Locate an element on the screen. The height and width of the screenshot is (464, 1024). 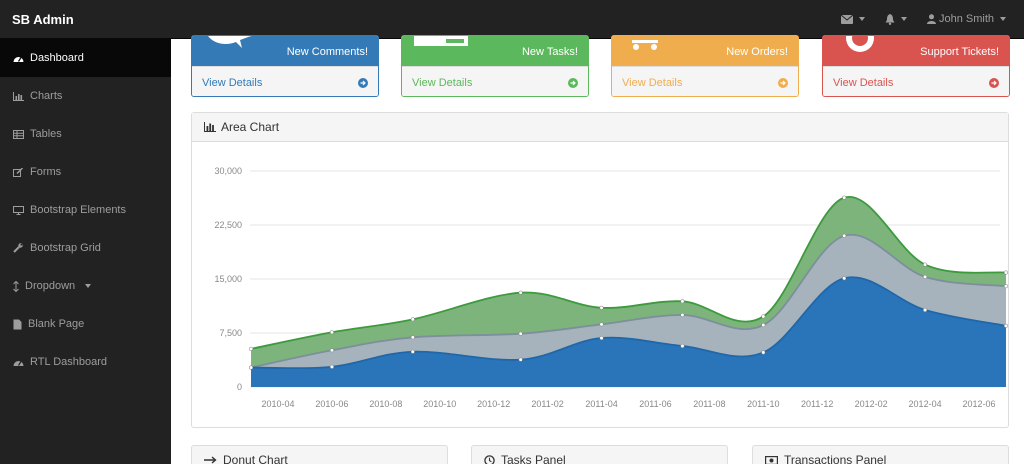
sidebar-item-label: Dropdown is located at coordinates (50, 286).